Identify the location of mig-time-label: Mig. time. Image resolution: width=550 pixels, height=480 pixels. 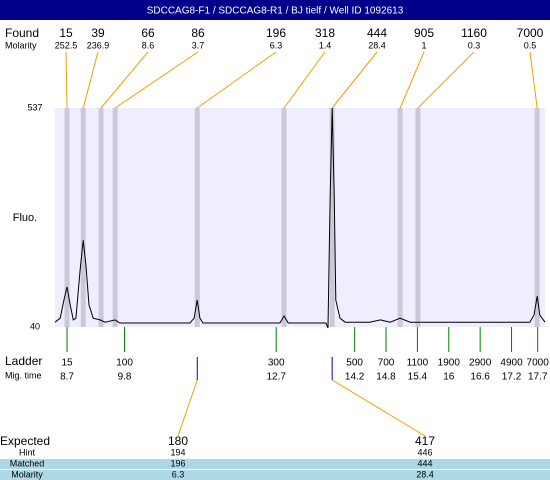
(23, 375).